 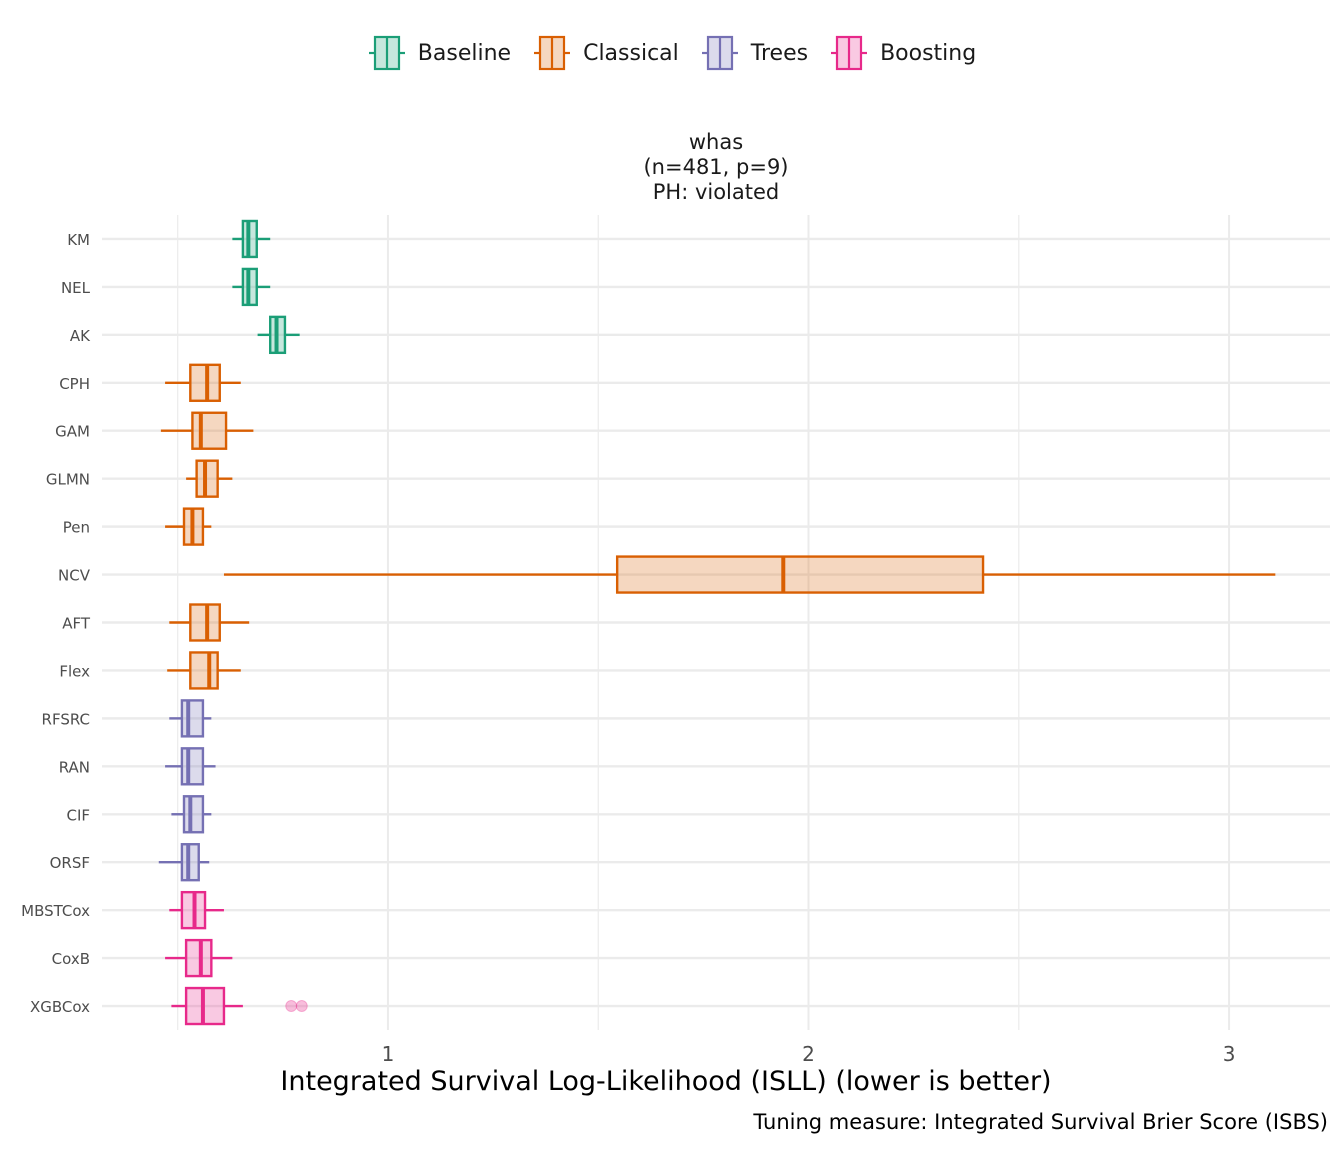 What do you see at coordinates (928, 53) in the screenshot?
I see `legend-label: Boosting` at bounding box center [928, 53].